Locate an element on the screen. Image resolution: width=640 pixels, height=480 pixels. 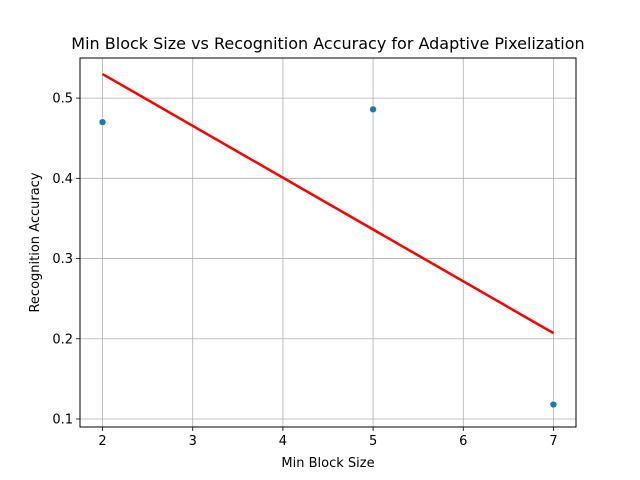
x-tick-label: 7 is located at coordinates (553, 441).